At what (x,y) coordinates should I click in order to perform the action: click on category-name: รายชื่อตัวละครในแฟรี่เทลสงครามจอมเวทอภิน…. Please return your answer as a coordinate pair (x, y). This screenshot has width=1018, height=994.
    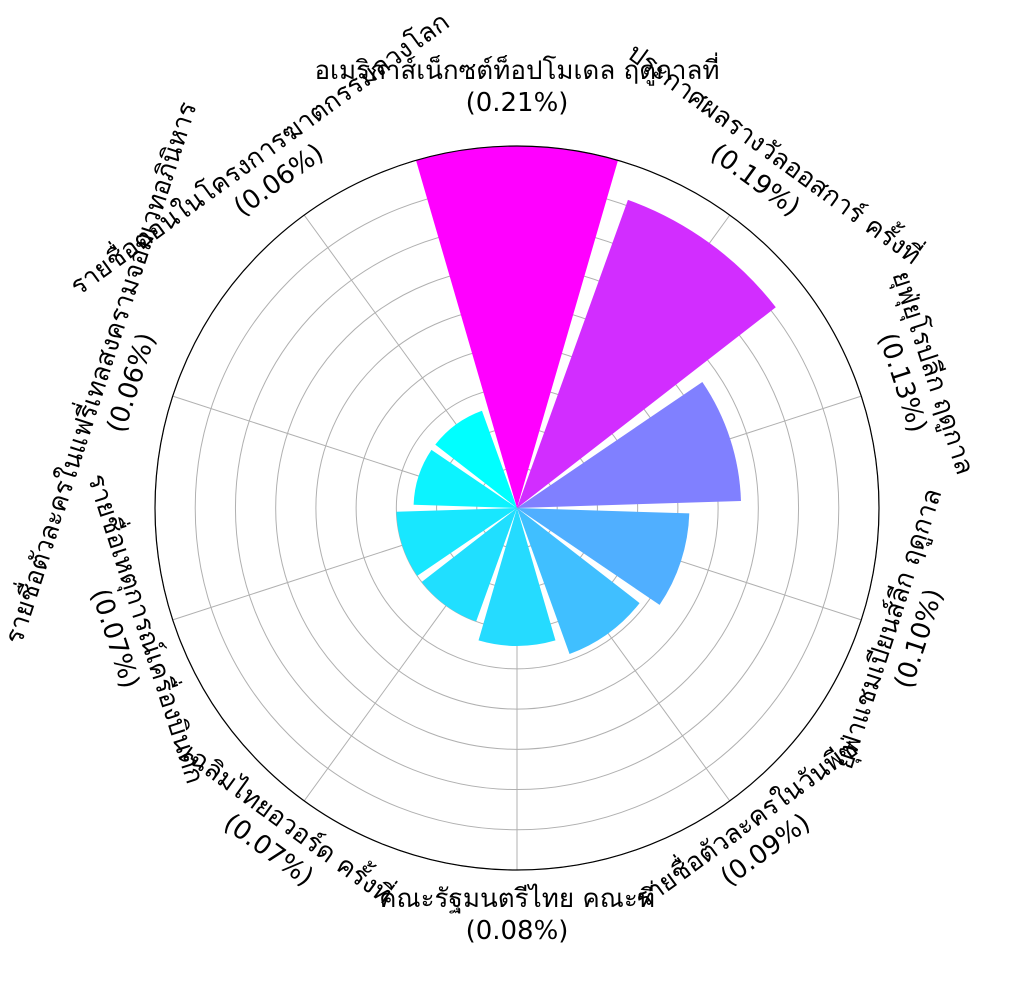
    Looking at the image, I should click on (101, 372).